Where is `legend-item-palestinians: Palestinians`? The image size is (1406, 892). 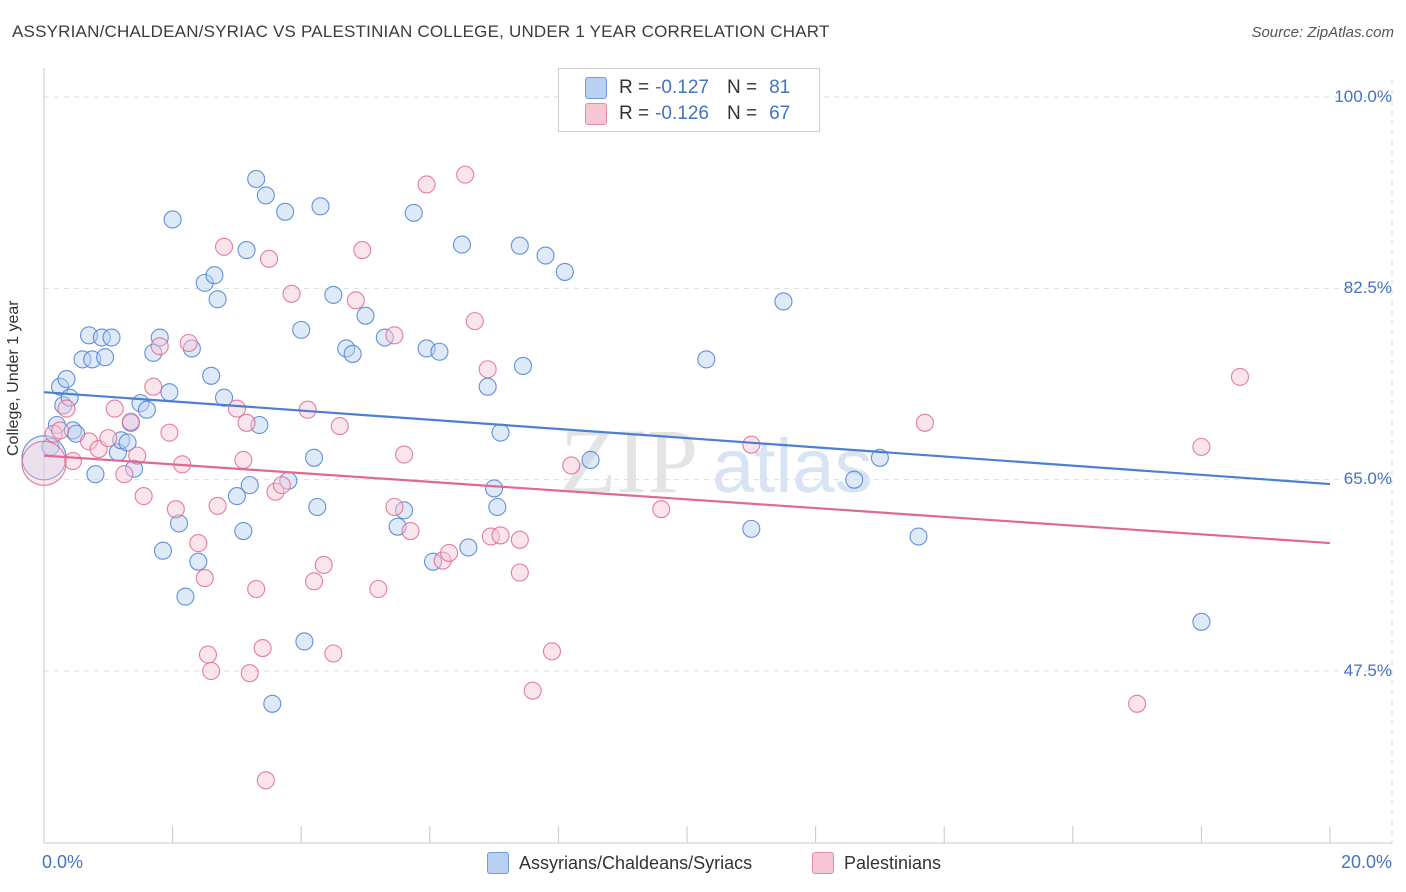
legend-item-palestinians: Palestinians is located at coordinates (876, 863).